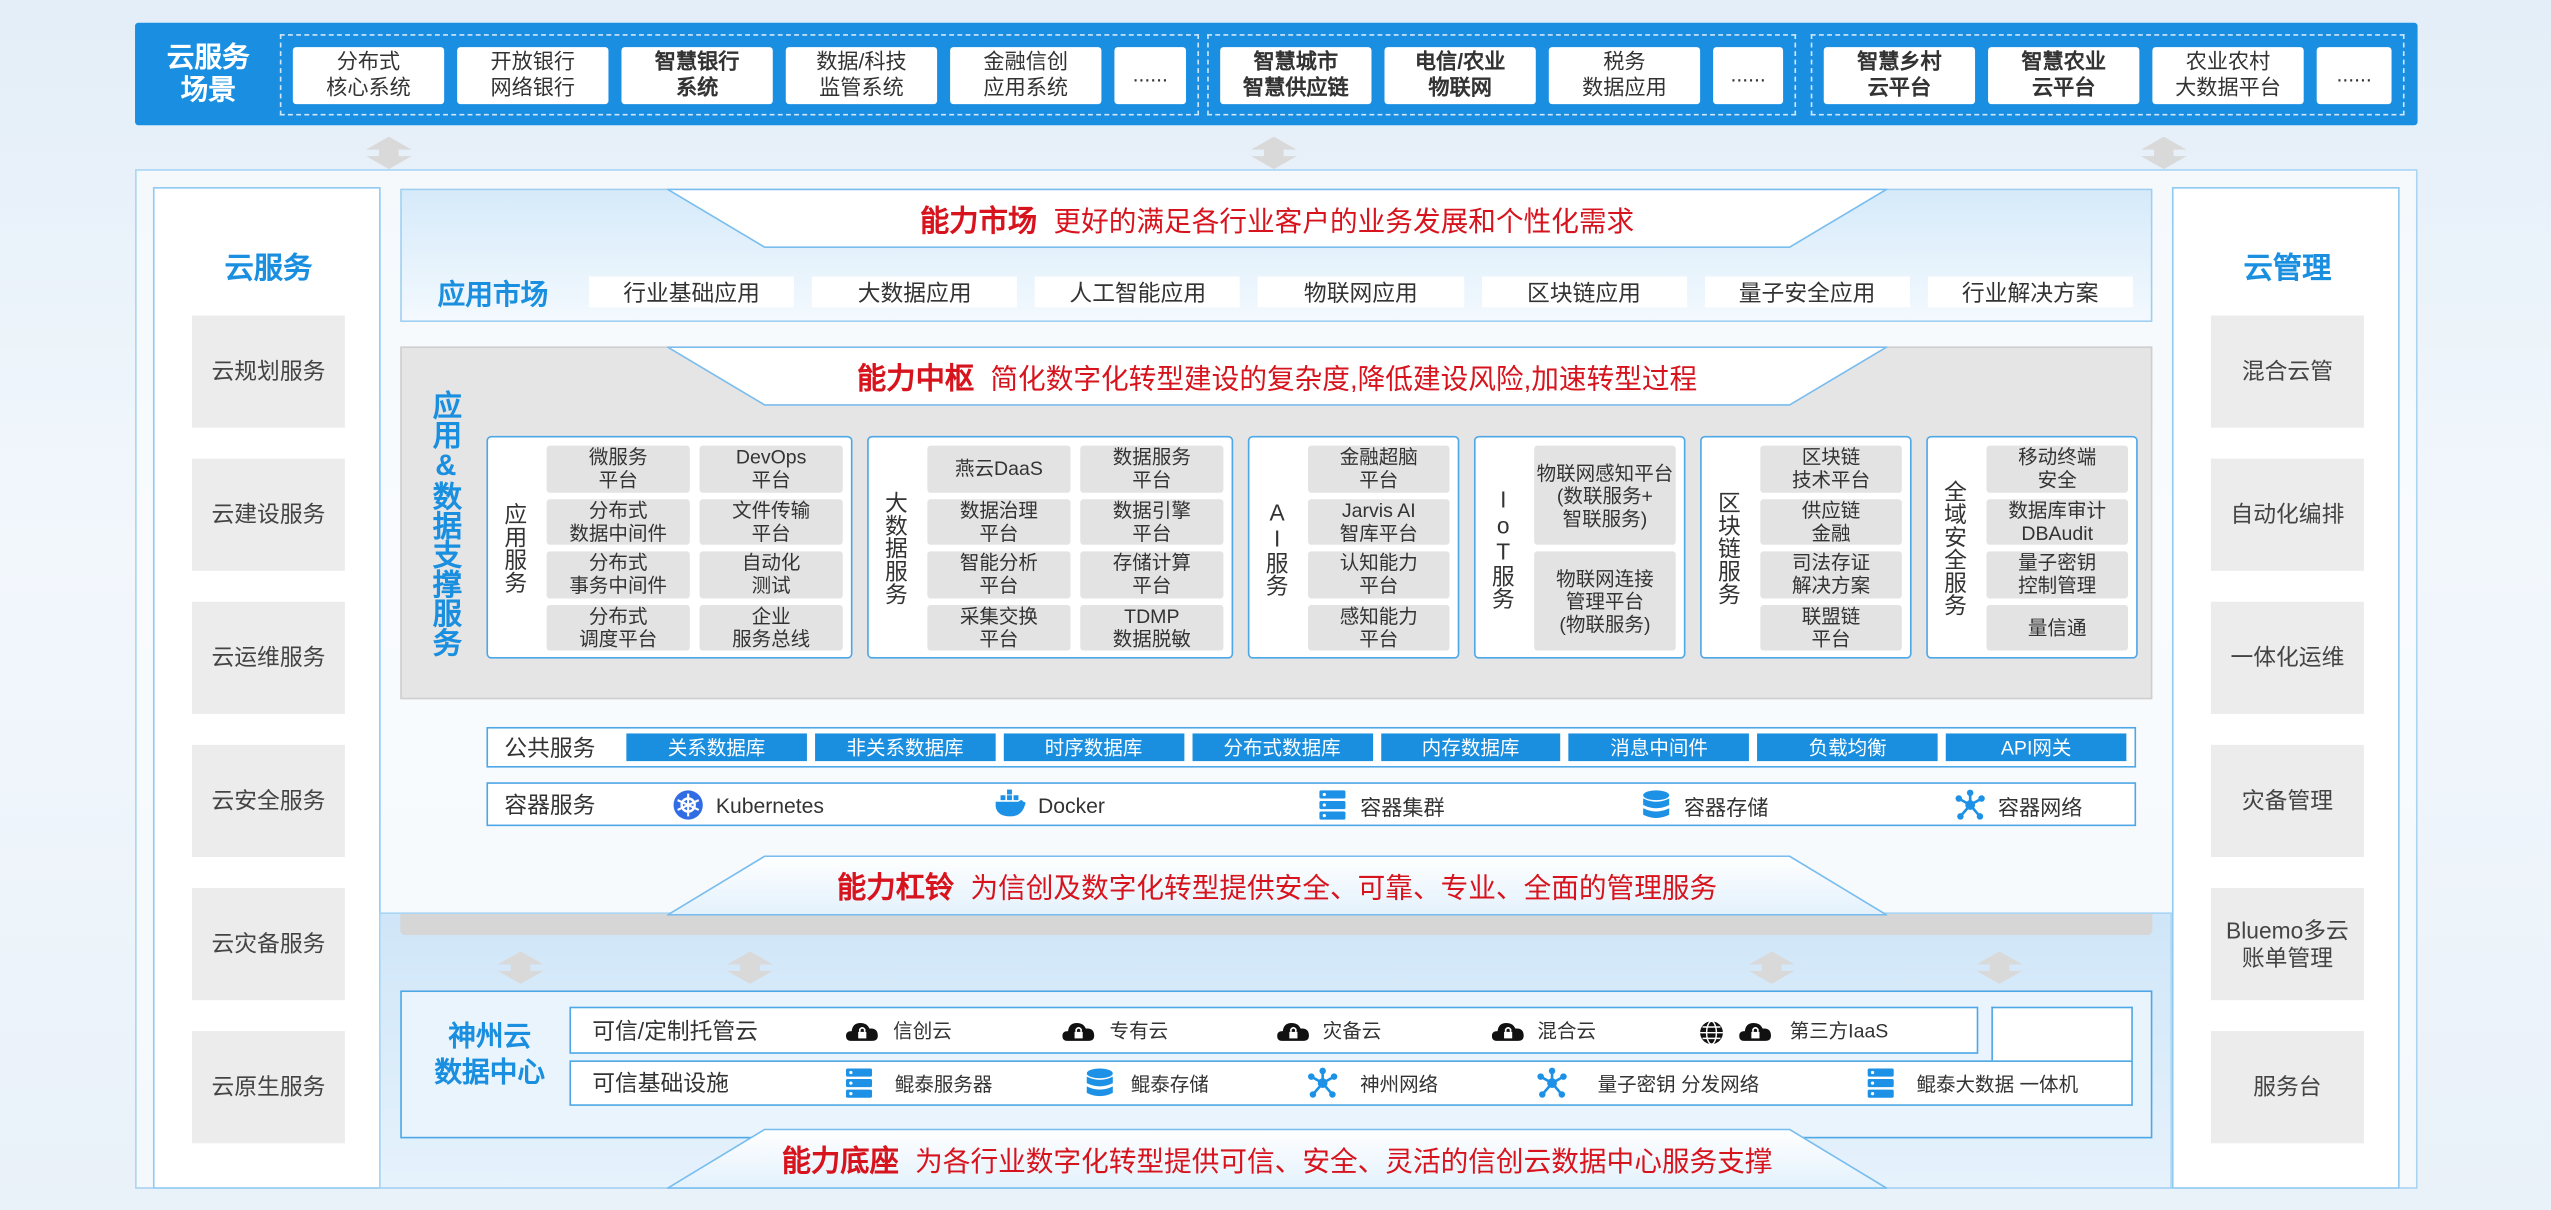 The image size is (2551, 1210). Describe the element at coordinates (1831, 468) in the screenshot. I see `hub-item: 区块链 技术平台` at that location.